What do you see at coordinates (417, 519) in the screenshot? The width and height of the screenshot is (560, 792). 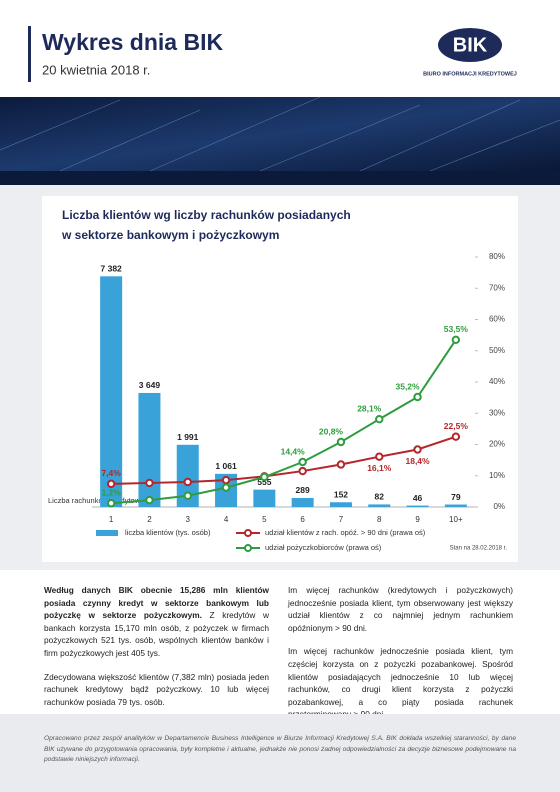 I see `x-tick-label: 9` at bounding box center [417, 519].